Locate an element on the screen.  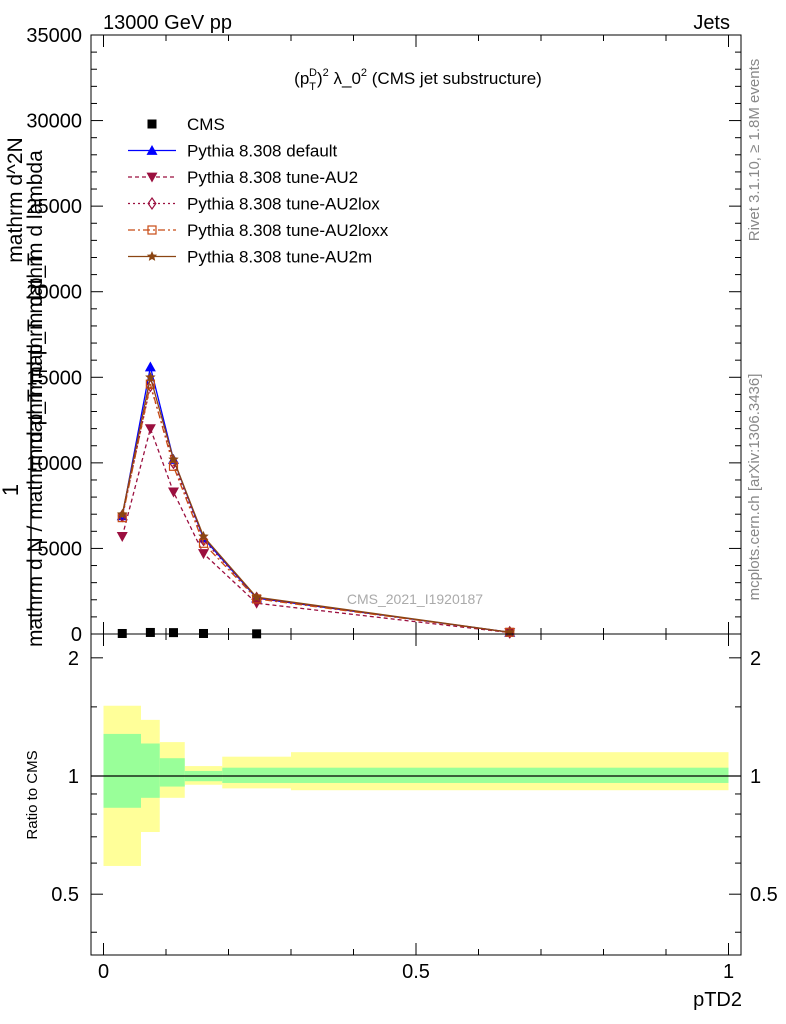
ratio-y-tick-label: 2 is located at coordinates (73, 659).